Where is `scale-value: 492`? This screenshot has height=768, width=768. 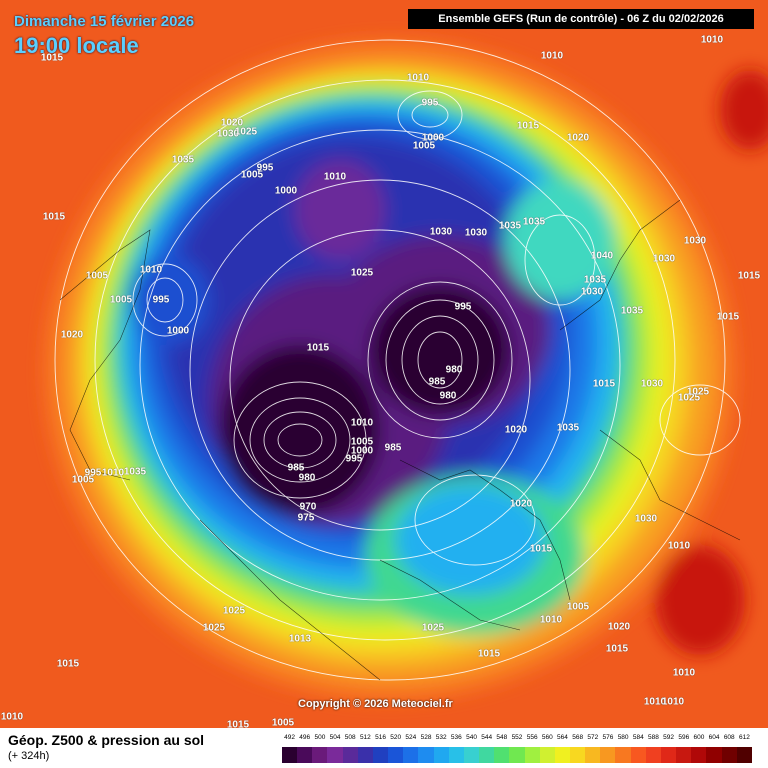
scale-value: 492 is located at coordinates (290, 737).